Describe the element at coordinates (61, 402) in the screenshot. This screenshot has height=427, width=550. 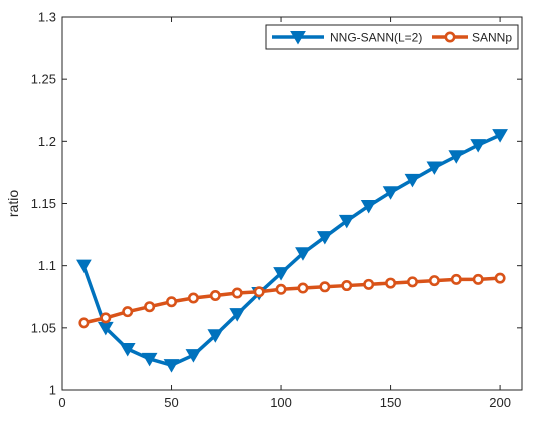
I see `x-tick-label: 0` at that location.